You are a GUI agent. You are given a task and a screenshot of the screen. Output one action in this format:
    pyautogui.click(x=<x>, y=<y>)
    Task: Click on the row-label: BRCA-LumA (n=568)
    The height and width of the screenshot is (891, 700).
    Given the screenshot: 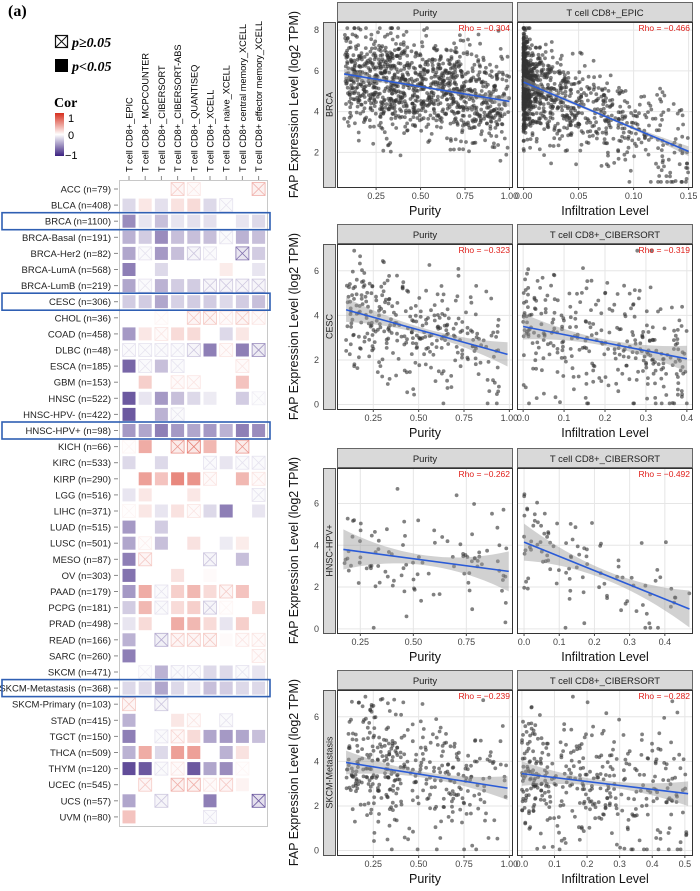 What is the action you would take?
    pyautogui.click(x=67, y=270)
    